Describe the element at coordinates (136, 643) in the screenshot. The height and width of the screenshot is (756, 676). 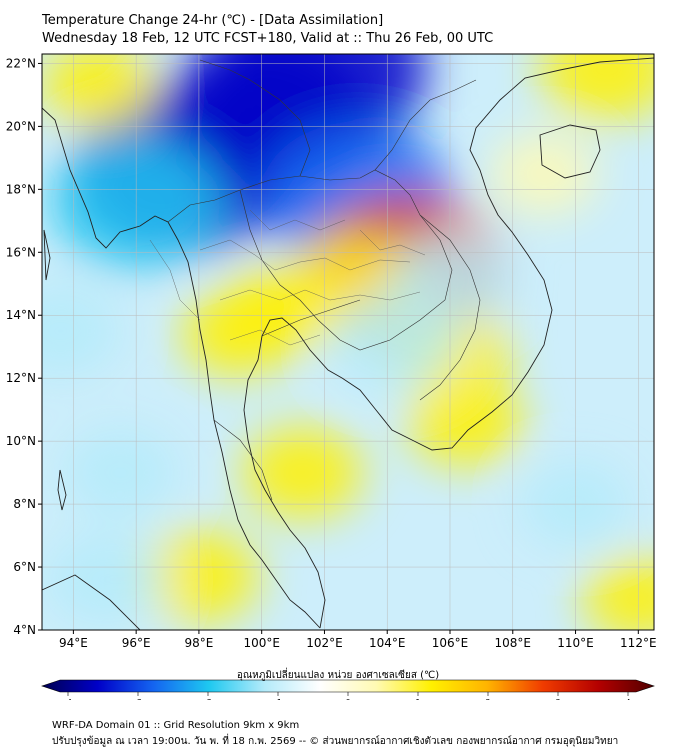
I see `lon-label: 96°E` at that location.